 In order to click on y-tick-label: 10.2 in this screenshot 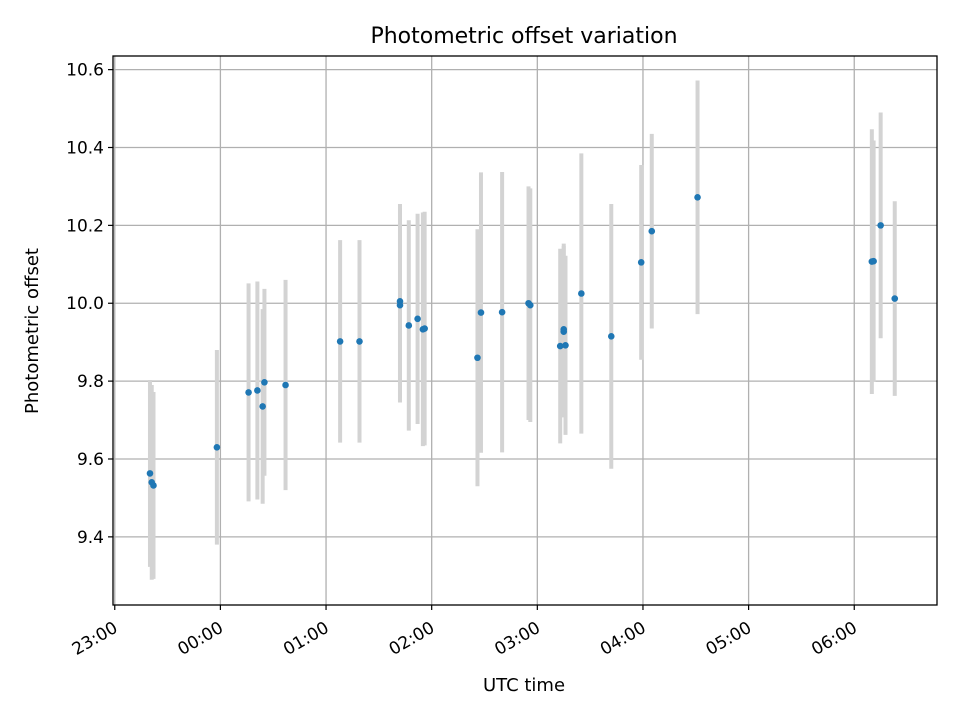, I will do `click(85, 226)`.